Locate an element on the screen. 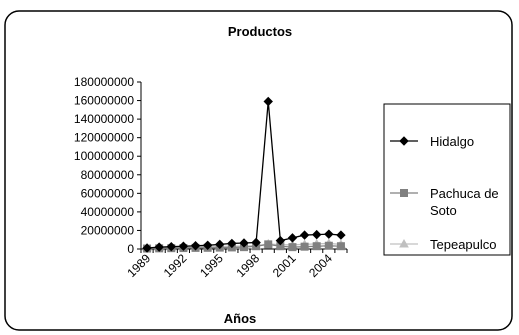 The image size is (519, 335). x-axis-label: Años is located at coordinates (240, 318).